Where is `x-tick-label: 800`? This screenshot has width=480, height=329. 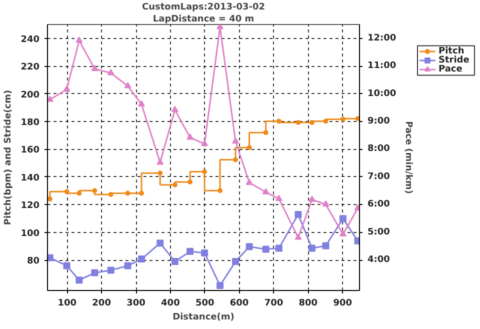 x-tick-label: 800 is located at coordinates (308, 303).